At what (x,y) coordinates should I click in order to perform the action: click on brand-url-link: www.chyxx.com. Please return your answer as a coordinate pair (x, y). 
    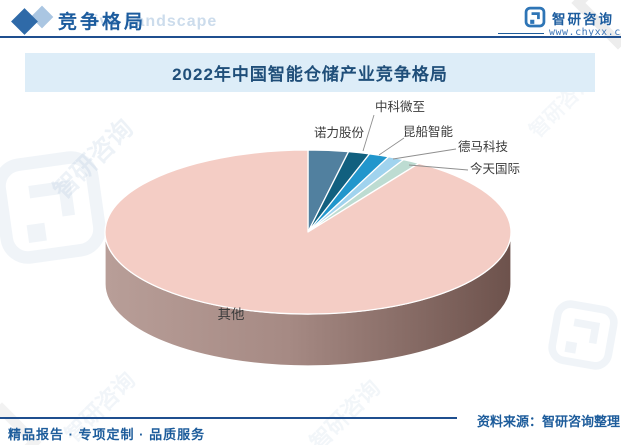
    Looking at the image, I should click on (585, 32).